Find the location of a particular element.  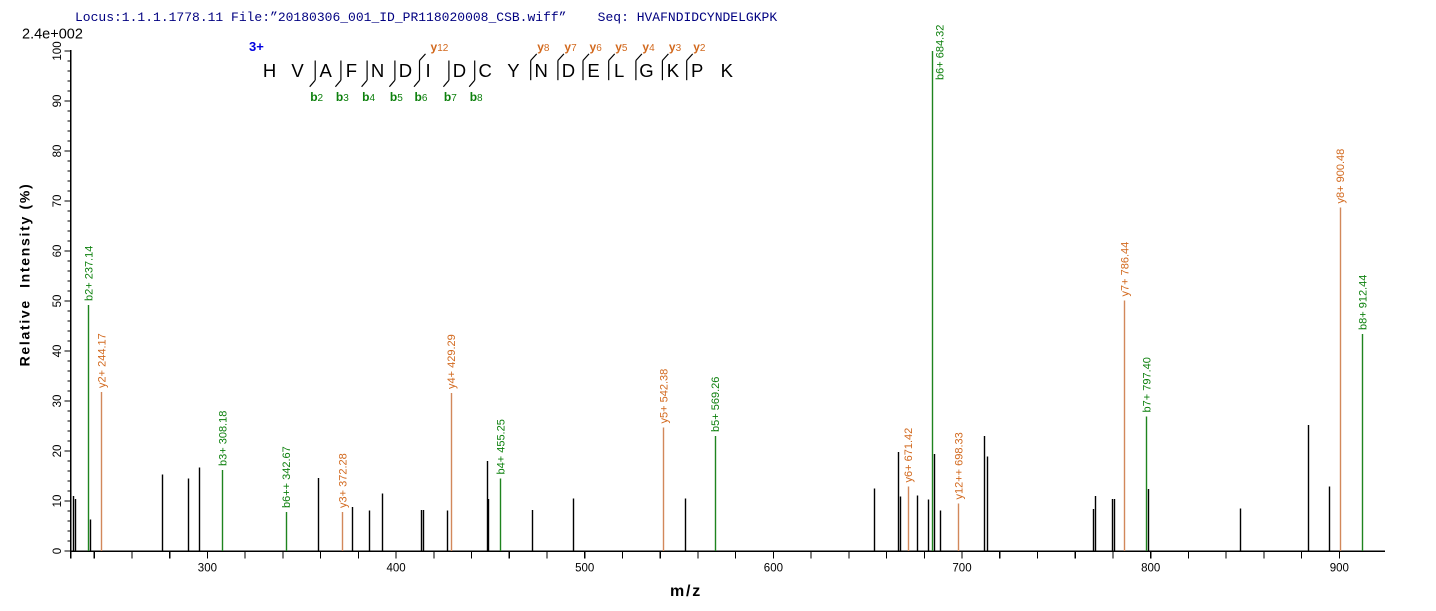

svg-text: y12++ 698.33 is located at coordinates (960, 465).